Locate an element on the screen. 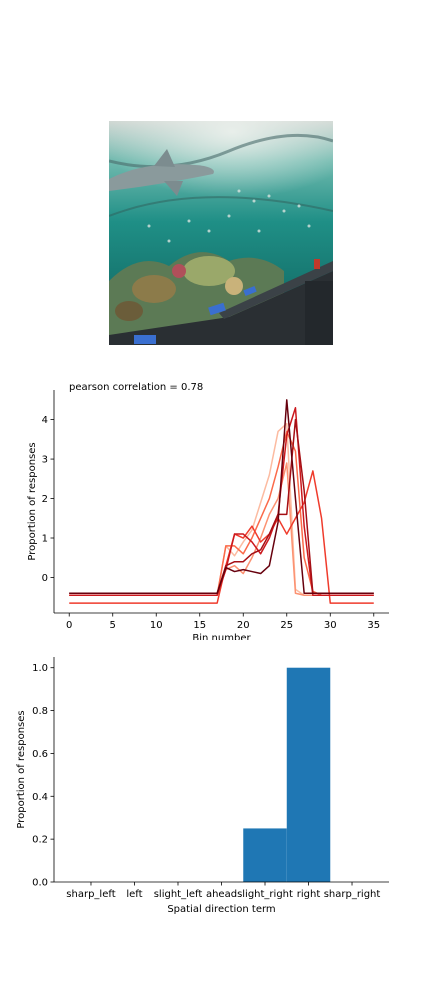 The width and height of the screenshot is (432, 1008). x-tick-label: slight_right is located at coordinates (265, 894).